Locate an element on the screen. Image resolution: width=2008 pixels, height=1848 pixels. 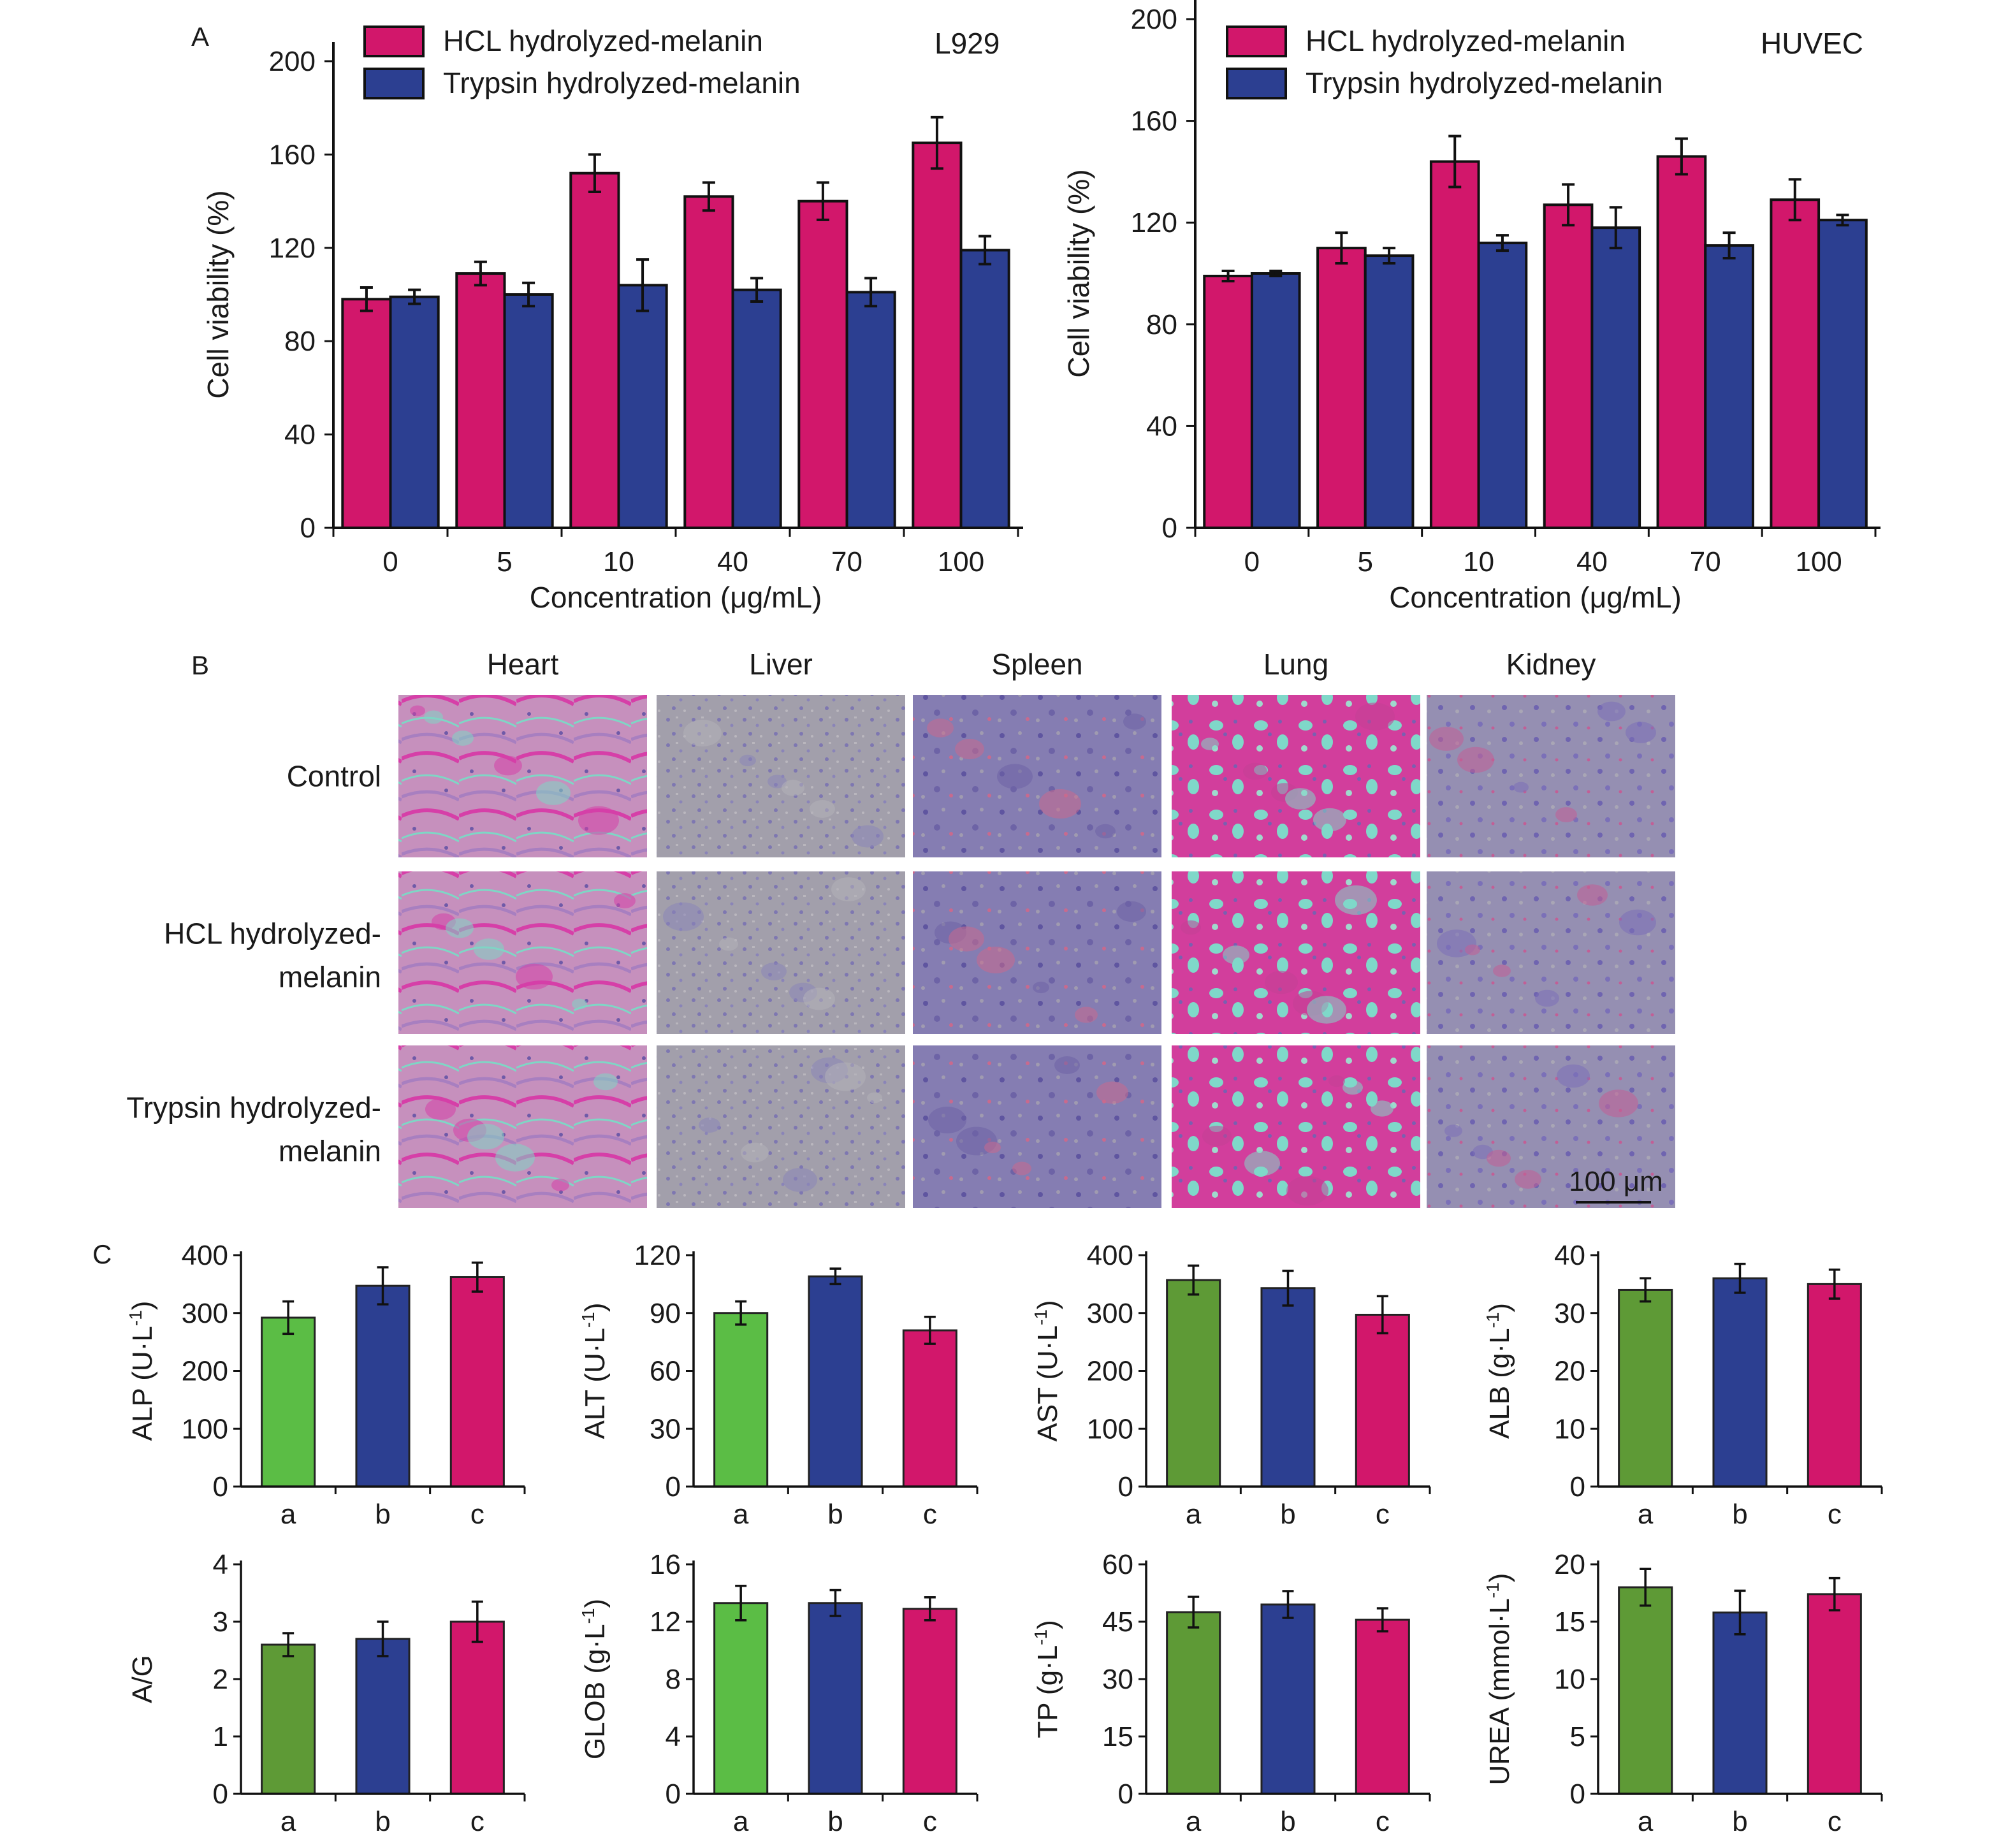
chart-urea: a b c 0 5 10 15 20 UREA (mmol·L-1) is located at coordinates (1683, 1693).